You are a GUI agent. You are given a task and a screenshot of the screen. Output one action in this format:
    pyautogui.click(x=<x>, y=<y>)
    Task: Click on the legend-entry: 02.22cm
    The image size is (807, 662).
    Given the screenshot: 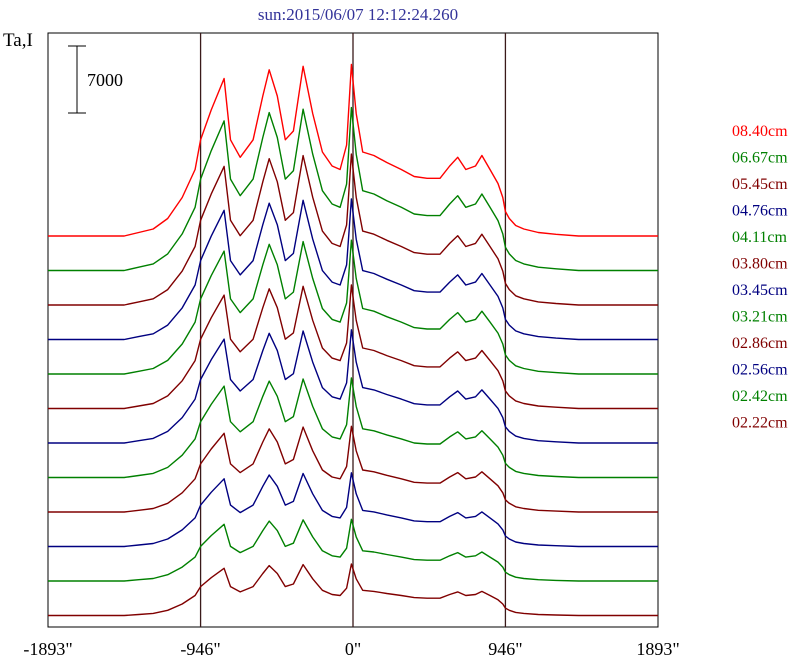 What is the action you would take?
    pyautogui.click(x=760, y=423)
    